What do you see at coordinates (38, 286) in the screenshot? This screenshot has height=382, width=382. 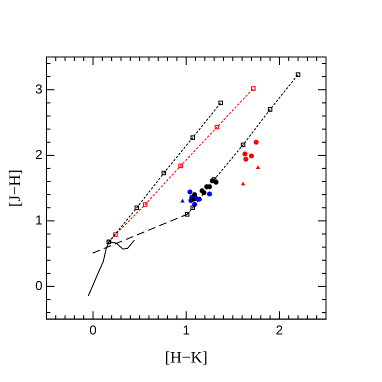 I see `y-tick-label: 0` at bounding box center [38, 286].